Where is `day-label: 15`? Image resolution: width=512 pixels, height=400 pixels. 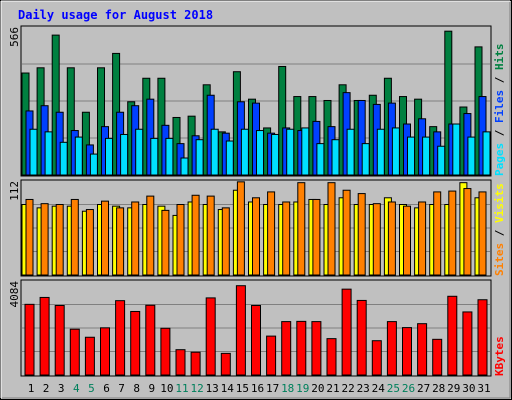 day-label: 15 is located at coordinates (242, 388).